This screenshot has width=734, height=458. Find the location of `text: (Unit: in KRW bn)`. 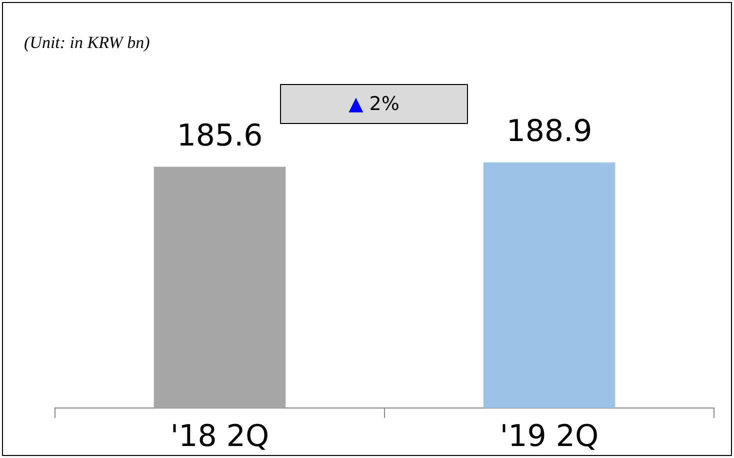

text: (Unit: in KRW bn) is located at coordinates (87, 43).